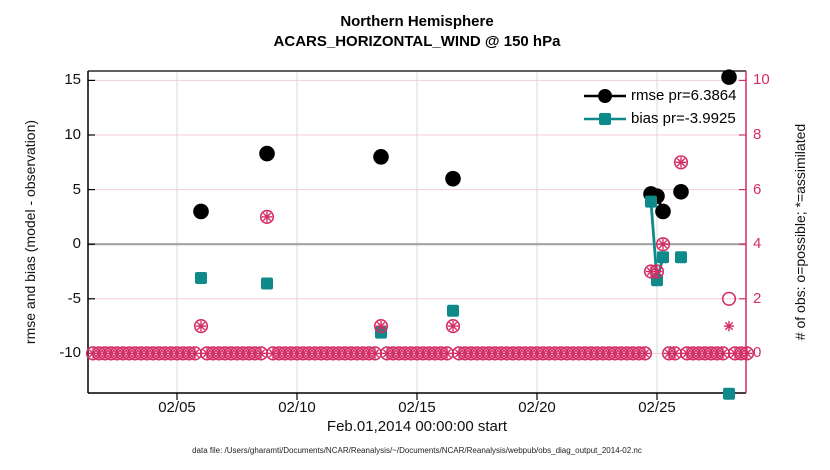 This screenshot has height=470, width=830. What do you see at coordinates (657, 407) in the screenshot?
I see `x-tick-label: 02/25` at bounding box center [657, 407].